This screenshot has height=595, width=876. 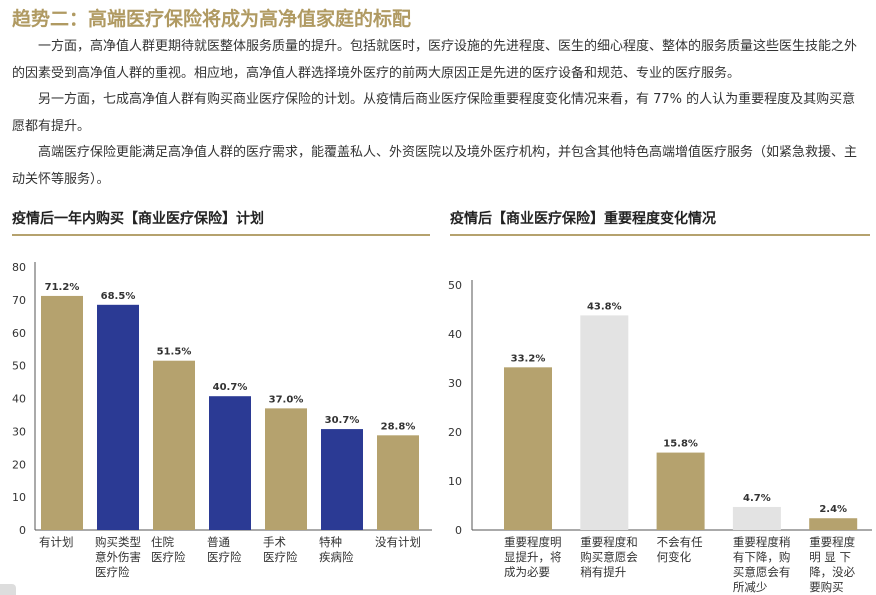 I want to click on x-tick-label: 买意愿会有, so click(x=762, y=572).